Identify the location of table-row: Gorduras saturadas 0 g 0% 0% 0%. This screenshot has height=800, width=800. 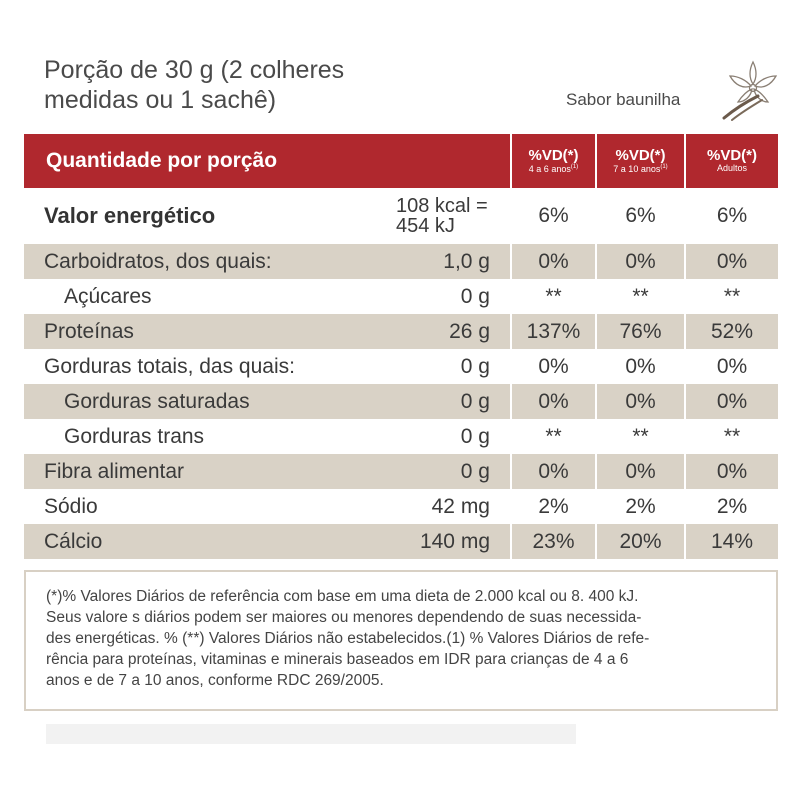
(401, 401).